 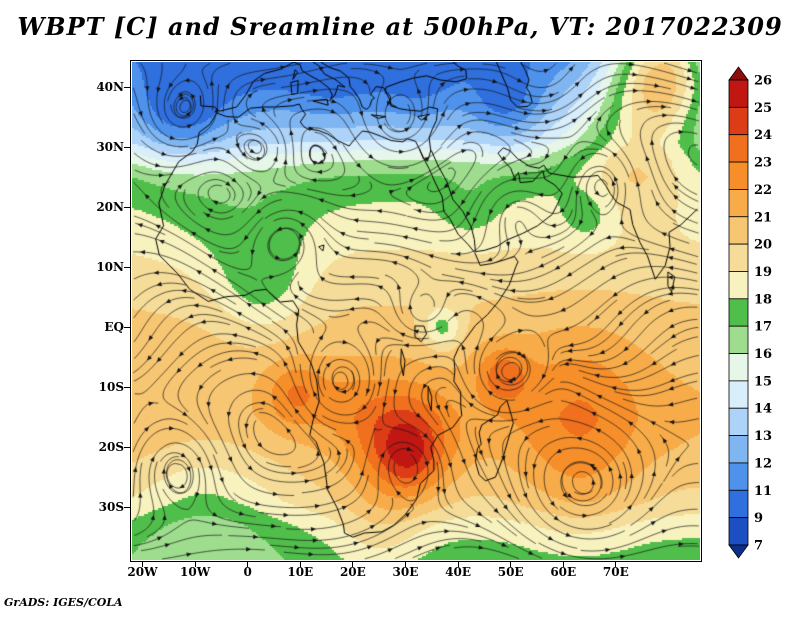 What do you see at coordinates (615, 572) in the screenshot?
I see `lon-tick-label: 70E` at bounding box center [615, 572].